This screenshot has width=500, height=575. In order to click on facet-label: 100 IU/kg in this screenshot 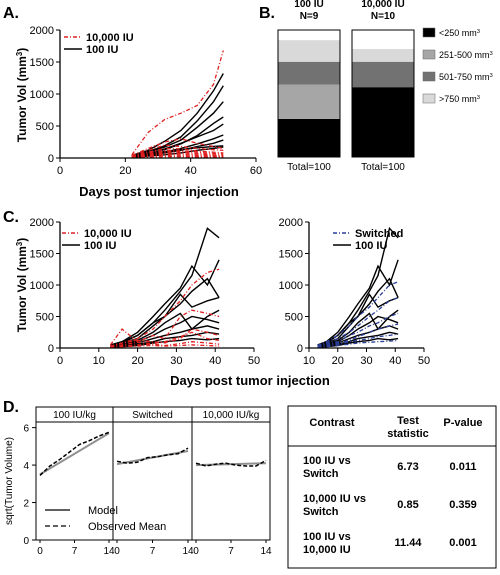, I will do `click(74, 415)`.